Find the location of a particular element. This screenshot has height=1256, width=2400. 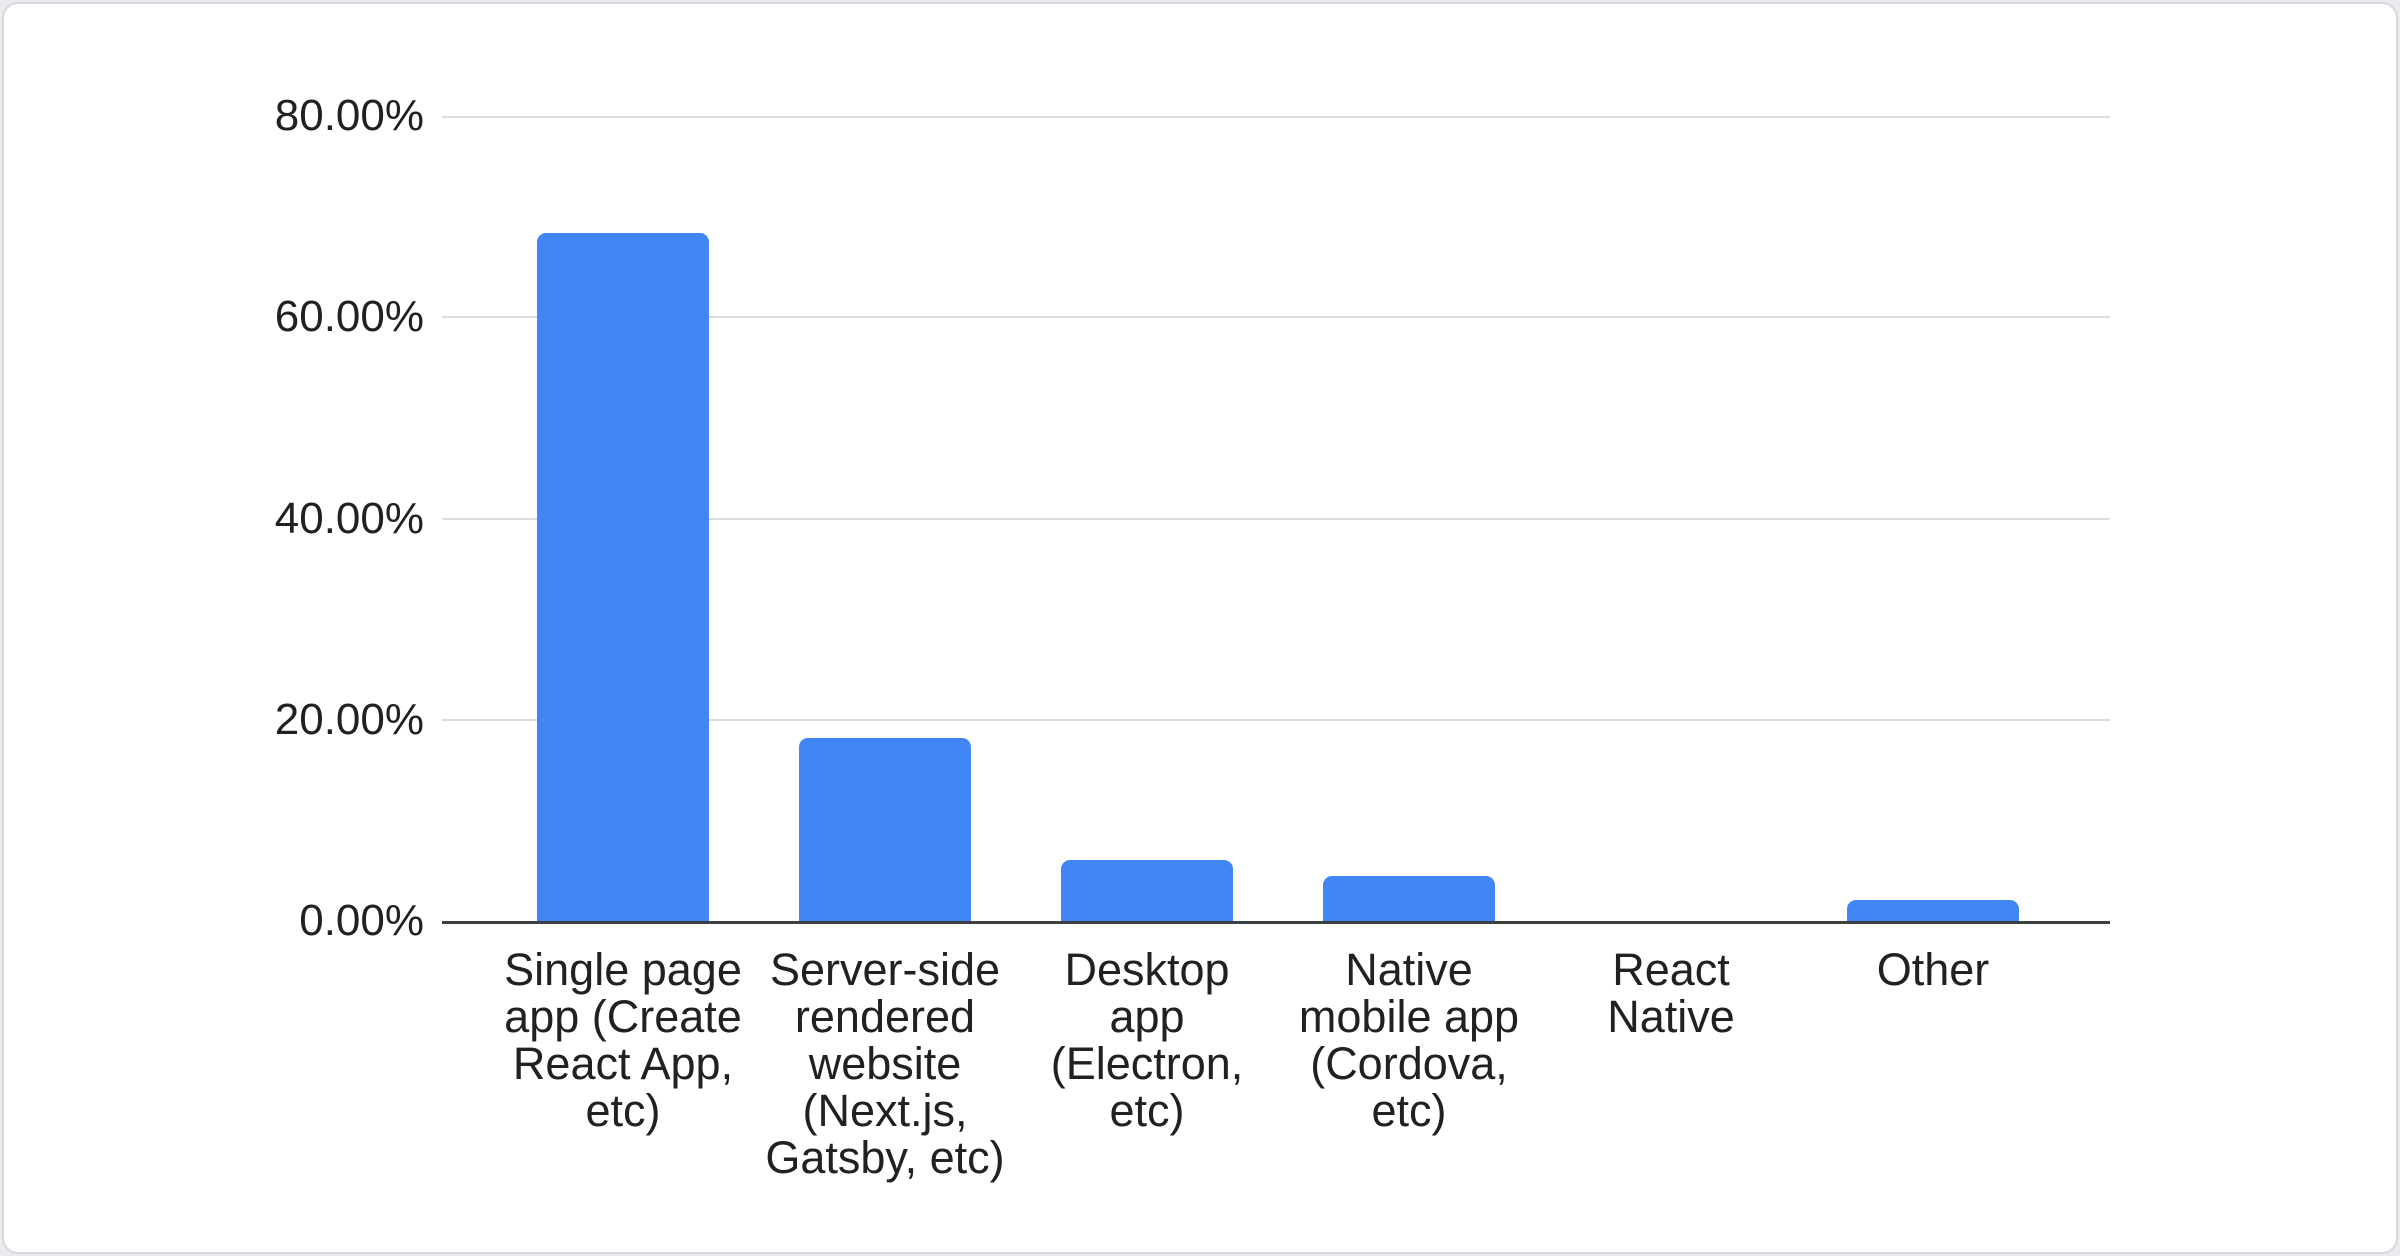

bar-server-side-rendered is located at coordinates (885, 829).